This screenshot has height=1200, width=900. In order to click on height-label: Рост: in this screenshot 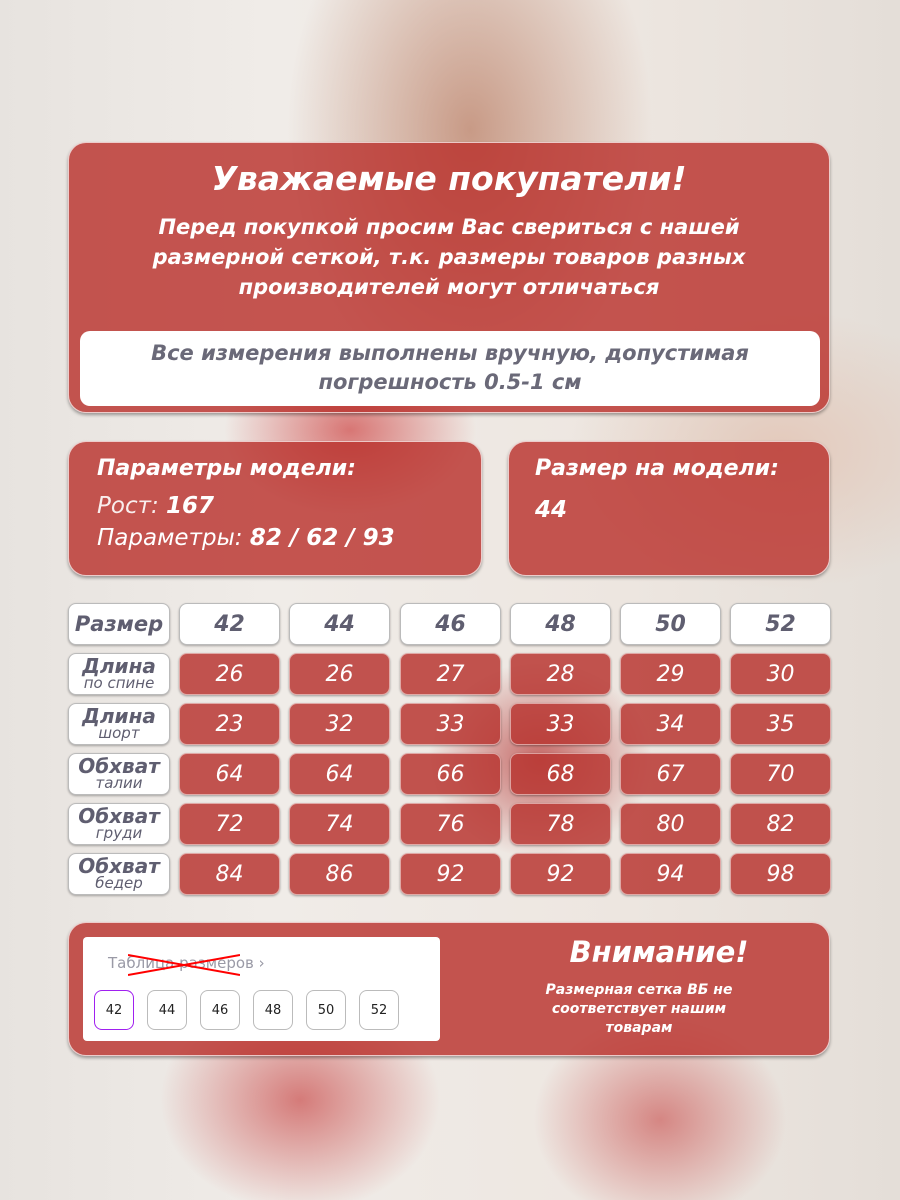, I will do `click(128, 506)`.